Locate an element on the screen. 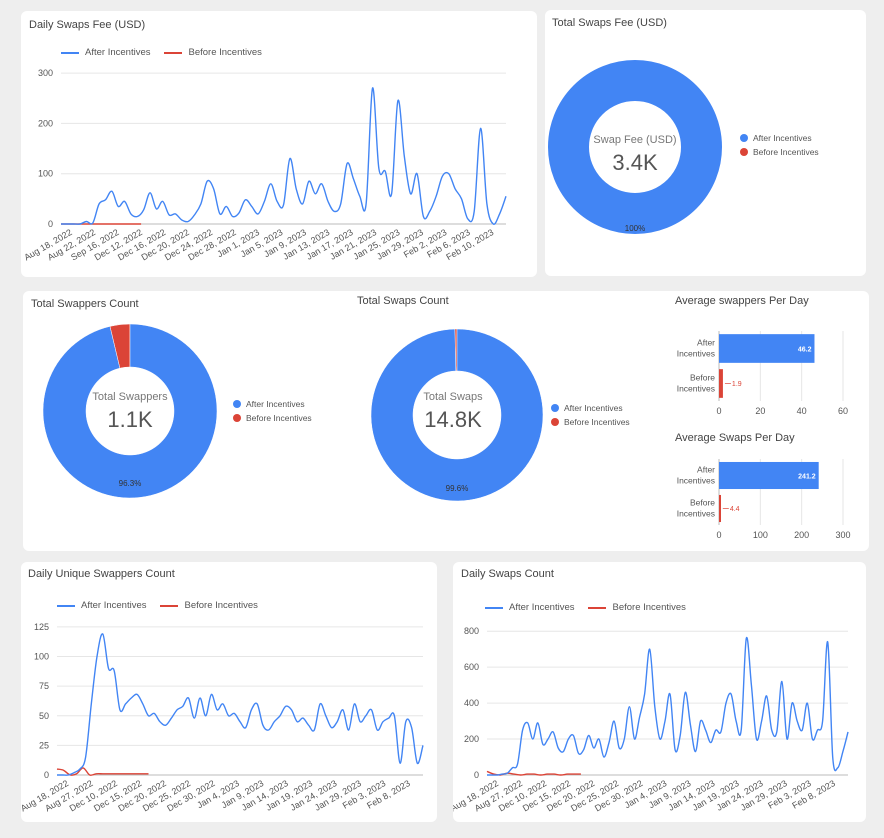  series-line-before-incentives is located at coordinates (102, 771).